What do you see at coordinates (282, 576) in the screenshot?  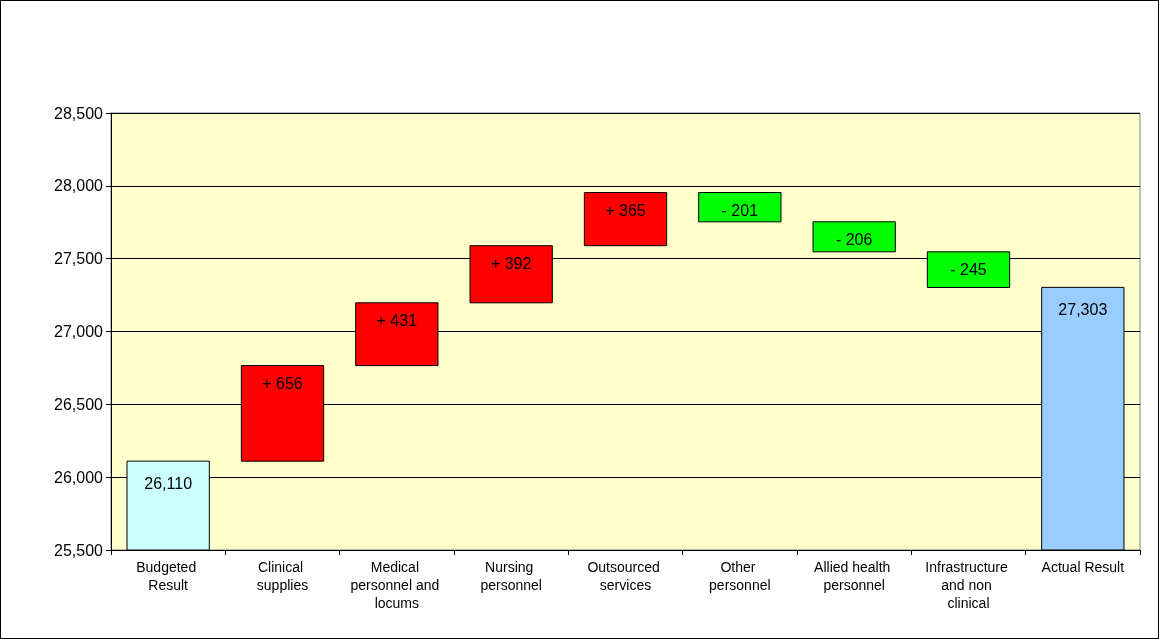 I see `x-tick-label: Clinical supplies` at bounding box center [282, 576].